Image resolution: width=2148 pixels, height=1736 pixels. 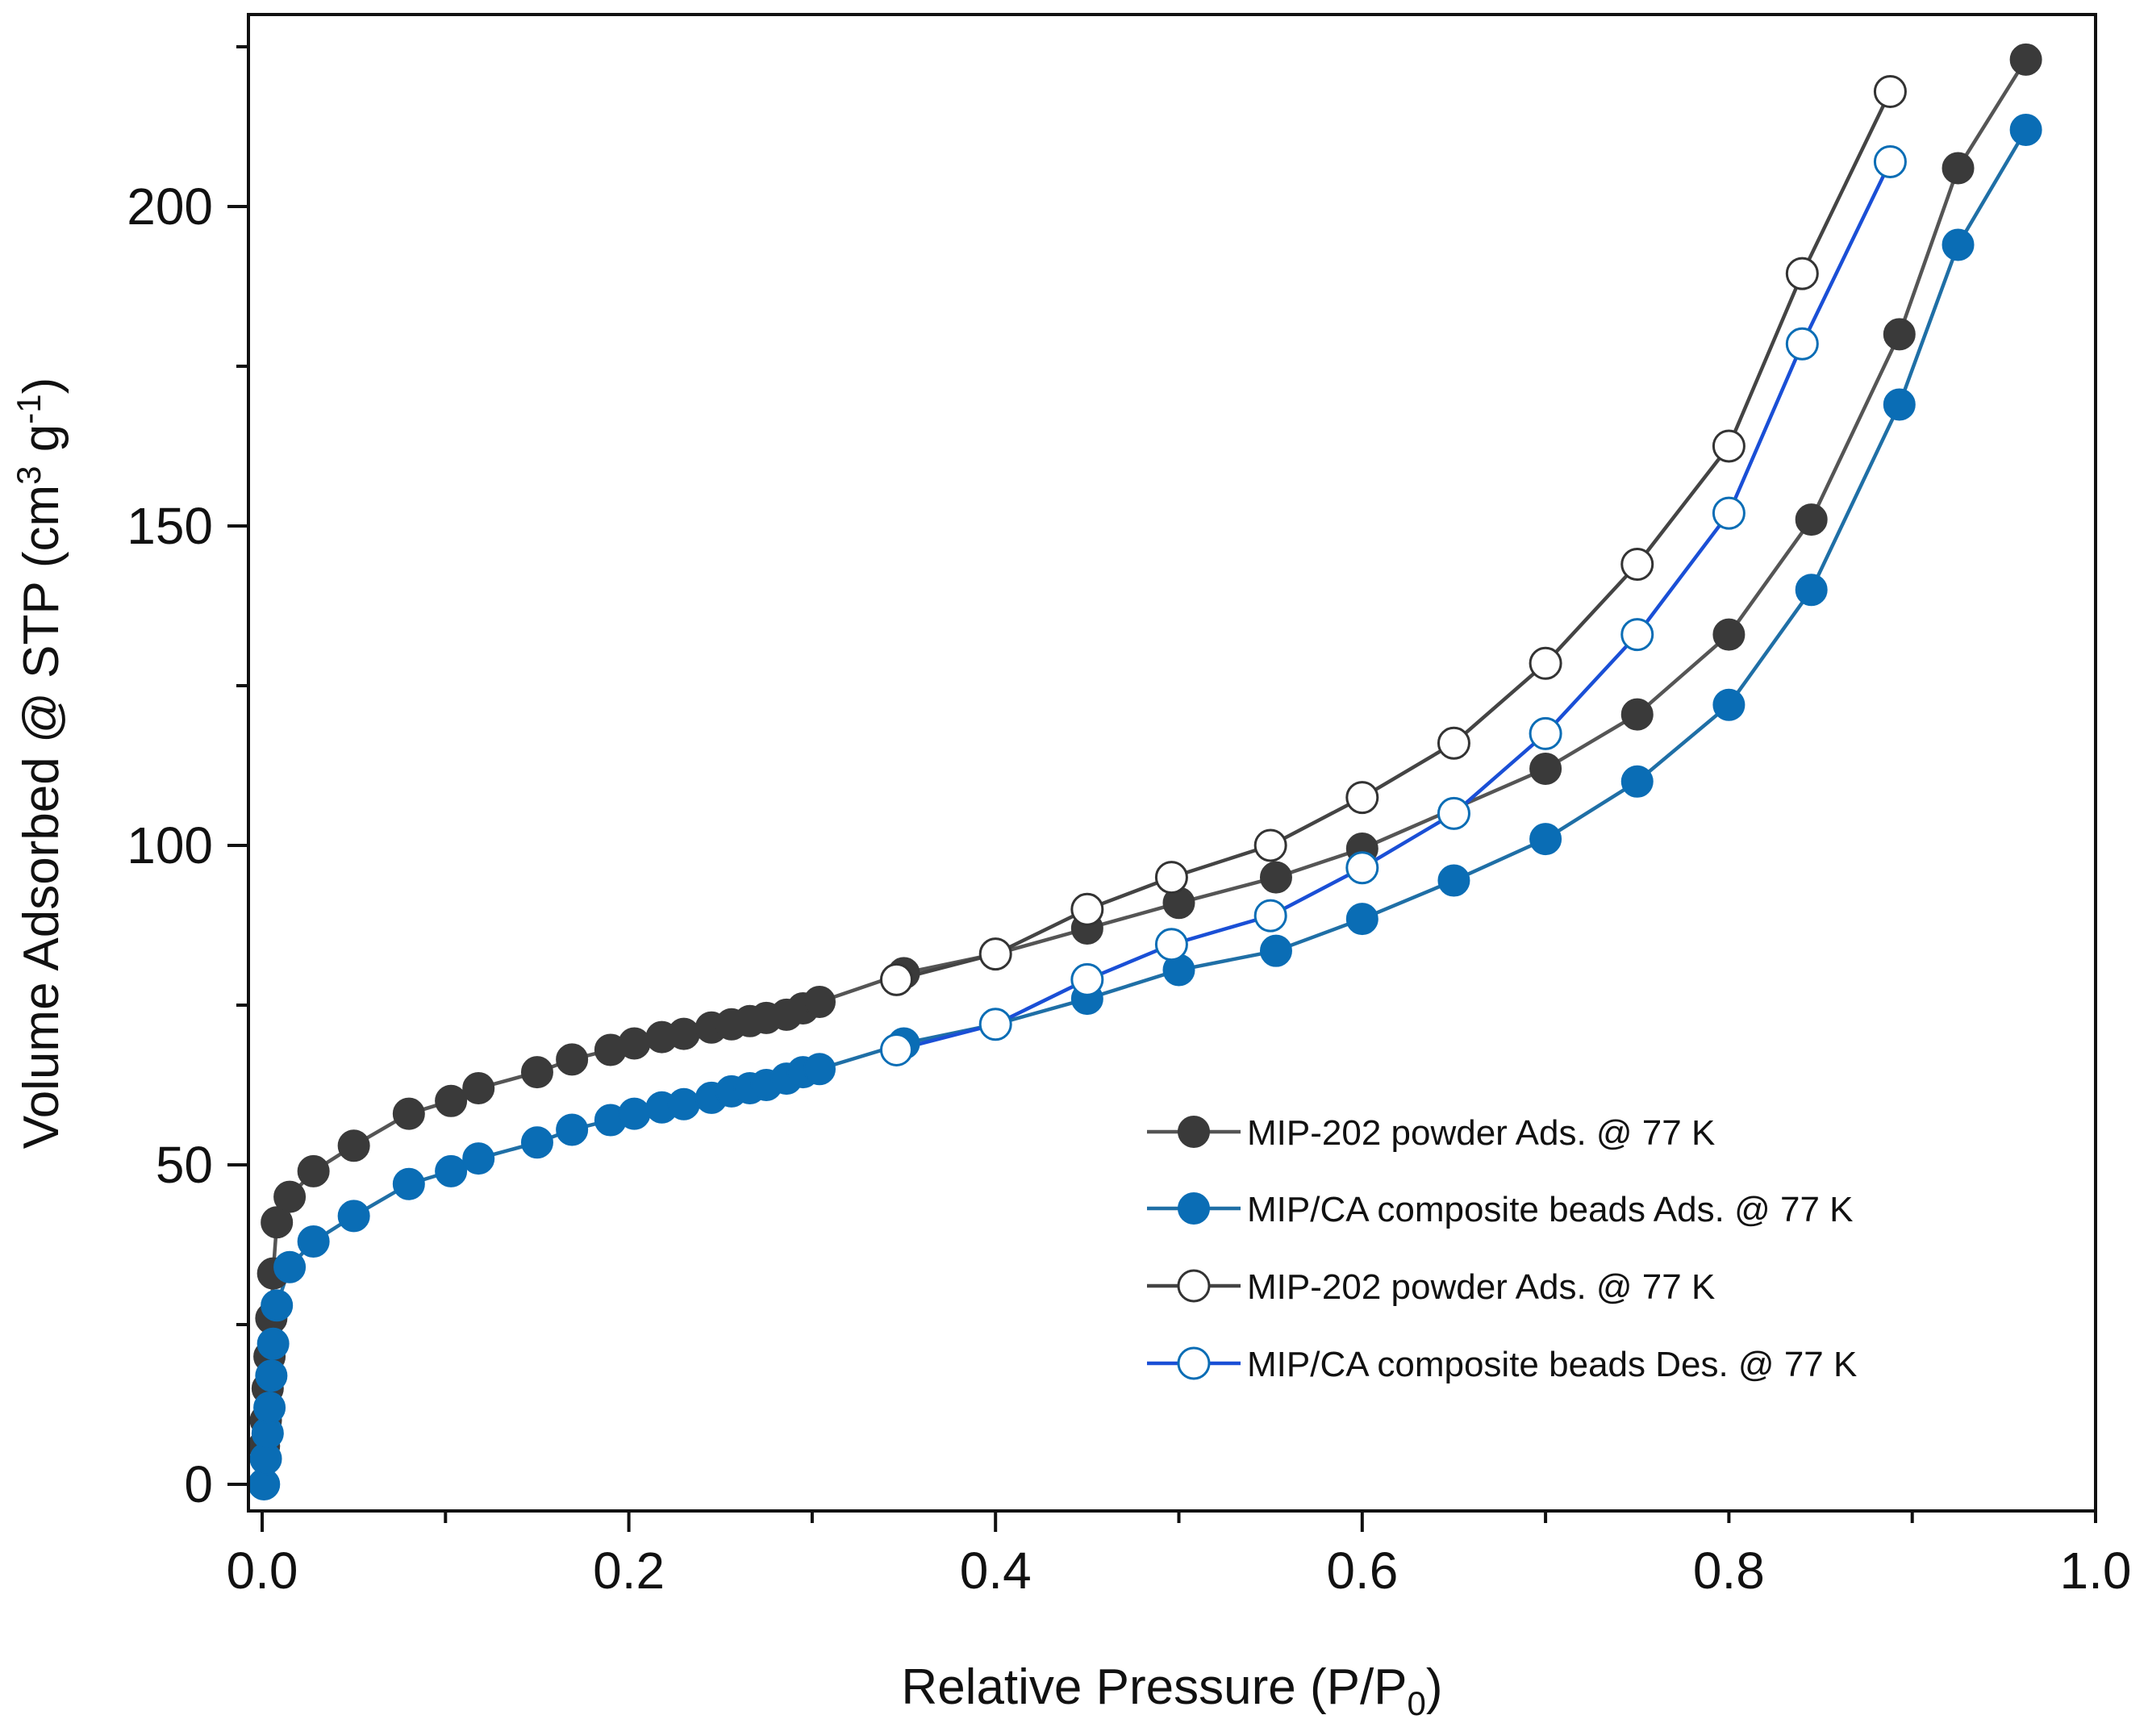 I want to click on x-tick-label: 0.8, so click(x=1729, y=1571).